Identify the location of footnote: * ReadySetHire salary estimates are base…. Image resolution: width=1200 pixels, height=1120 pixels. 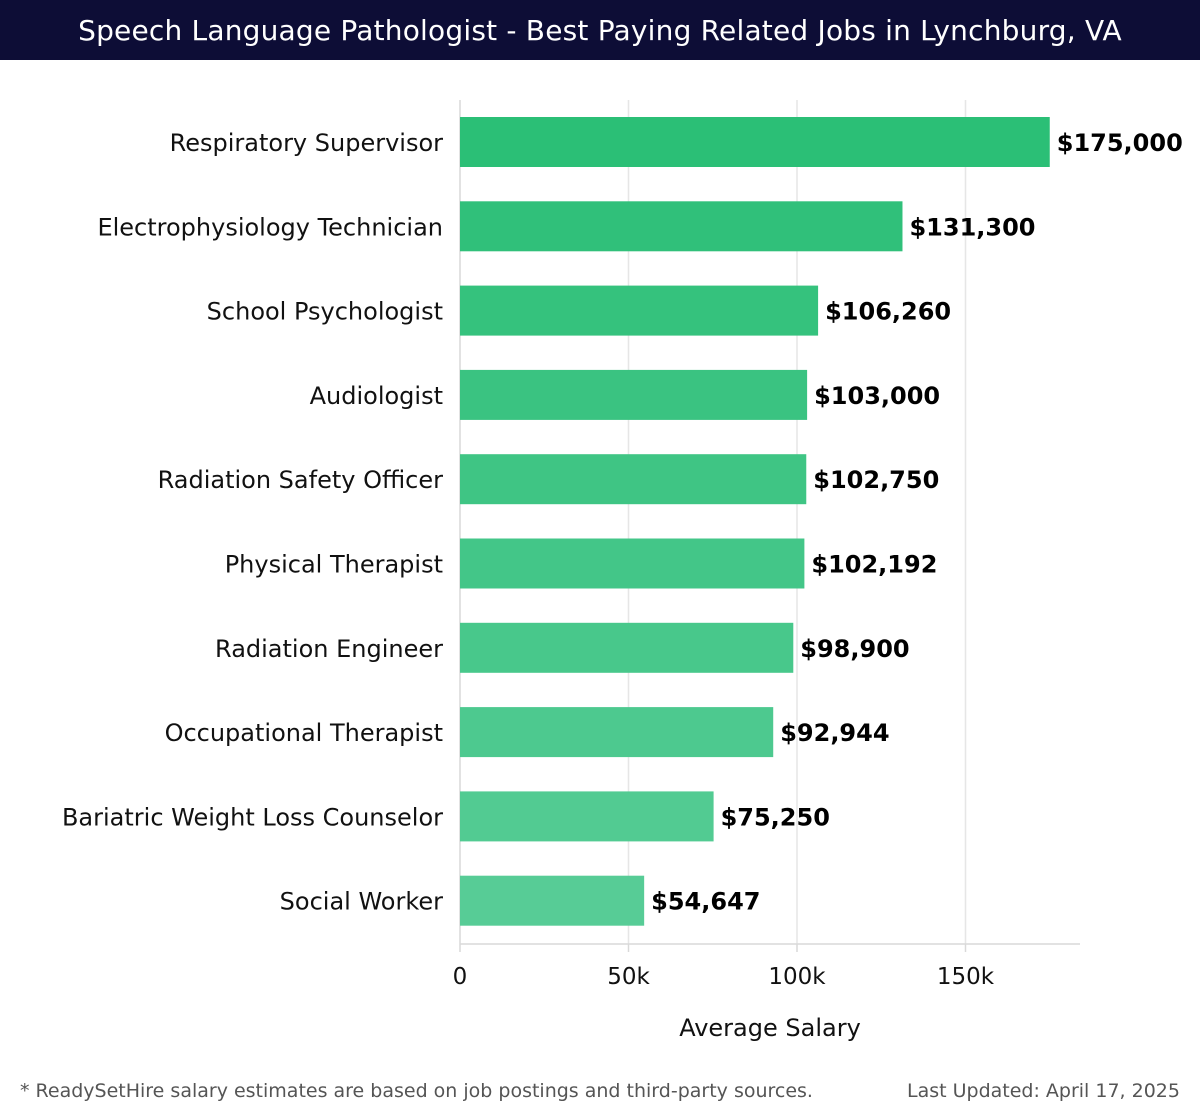
(416, 1091).